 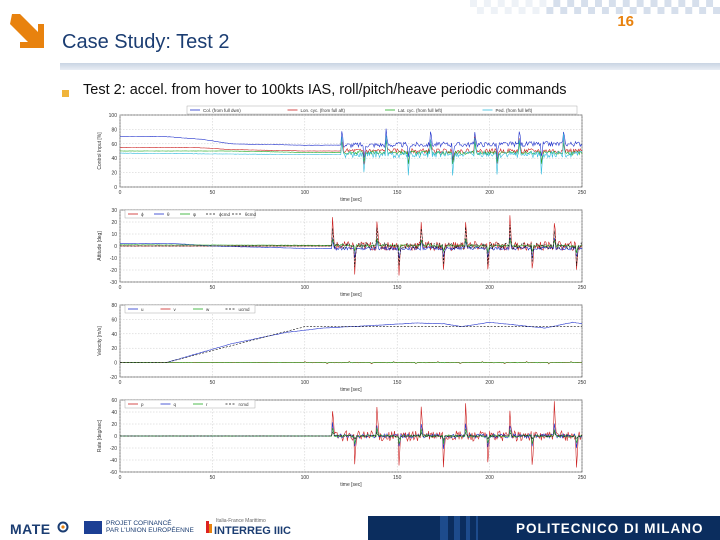 What do you see at coordinates (251, 214) in the screenshot?
I see `legend-label: θcmd` at bounding box center [251, 214].